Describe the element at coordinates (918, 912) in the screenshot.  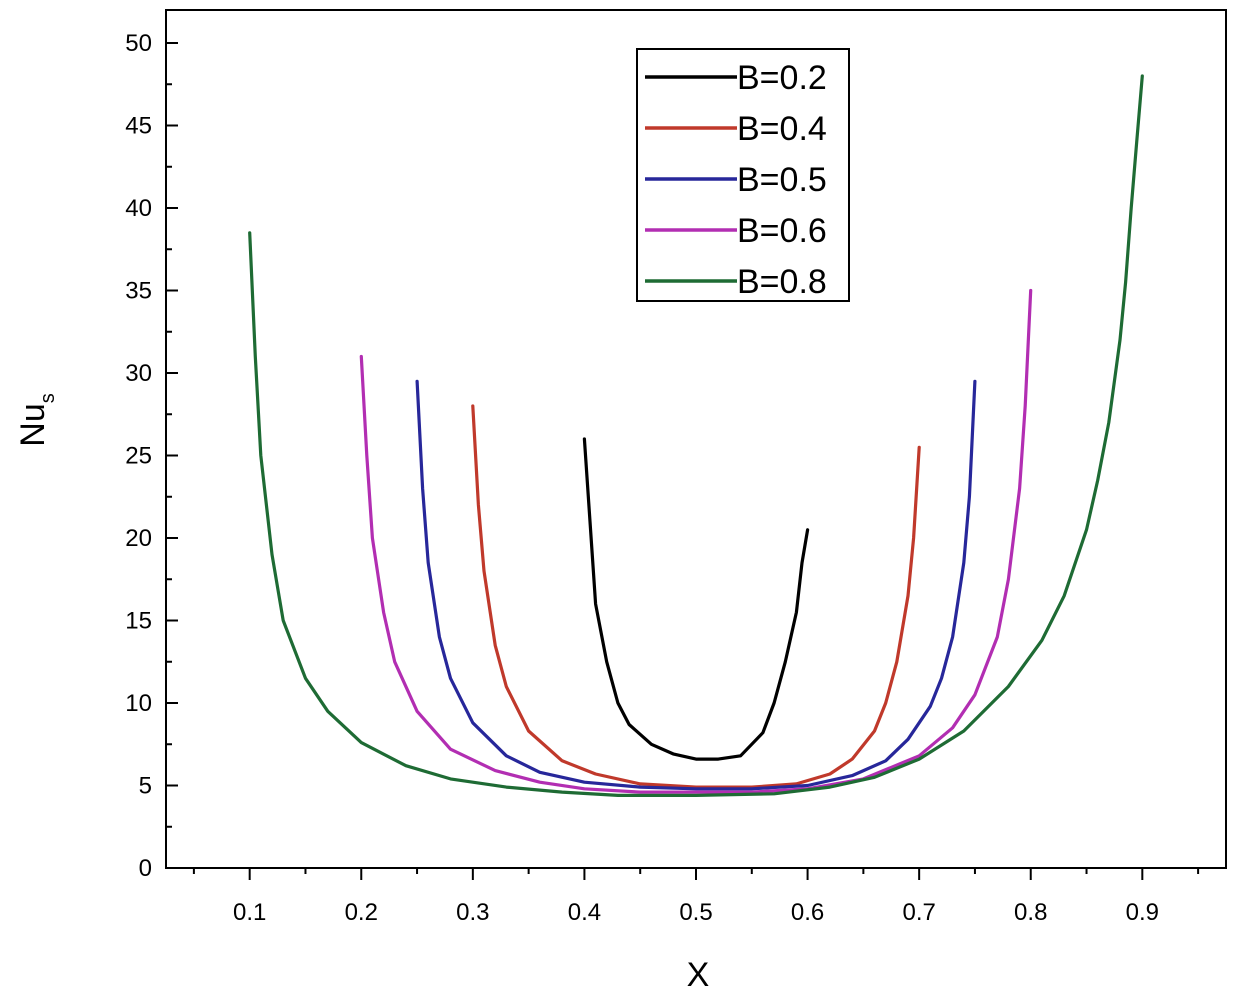
I see `x-tick-label: 0.7` at that location.